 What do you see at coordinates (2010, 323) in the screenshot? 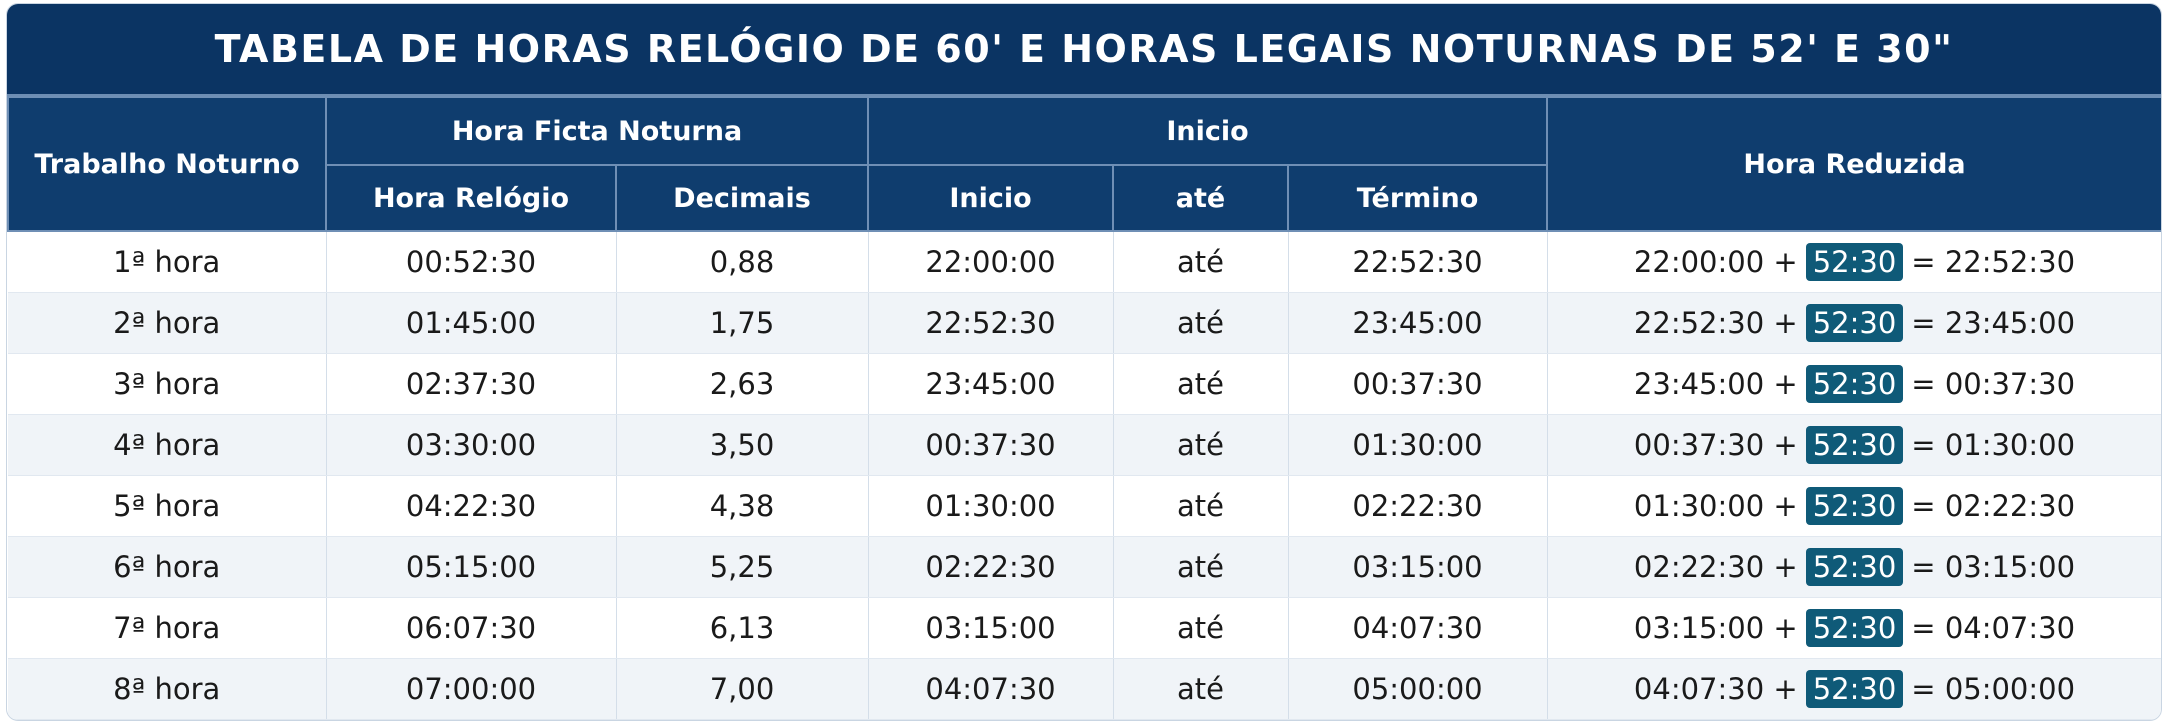
I see `end-time: 23:45:00` at bounding box center [2010, 323].